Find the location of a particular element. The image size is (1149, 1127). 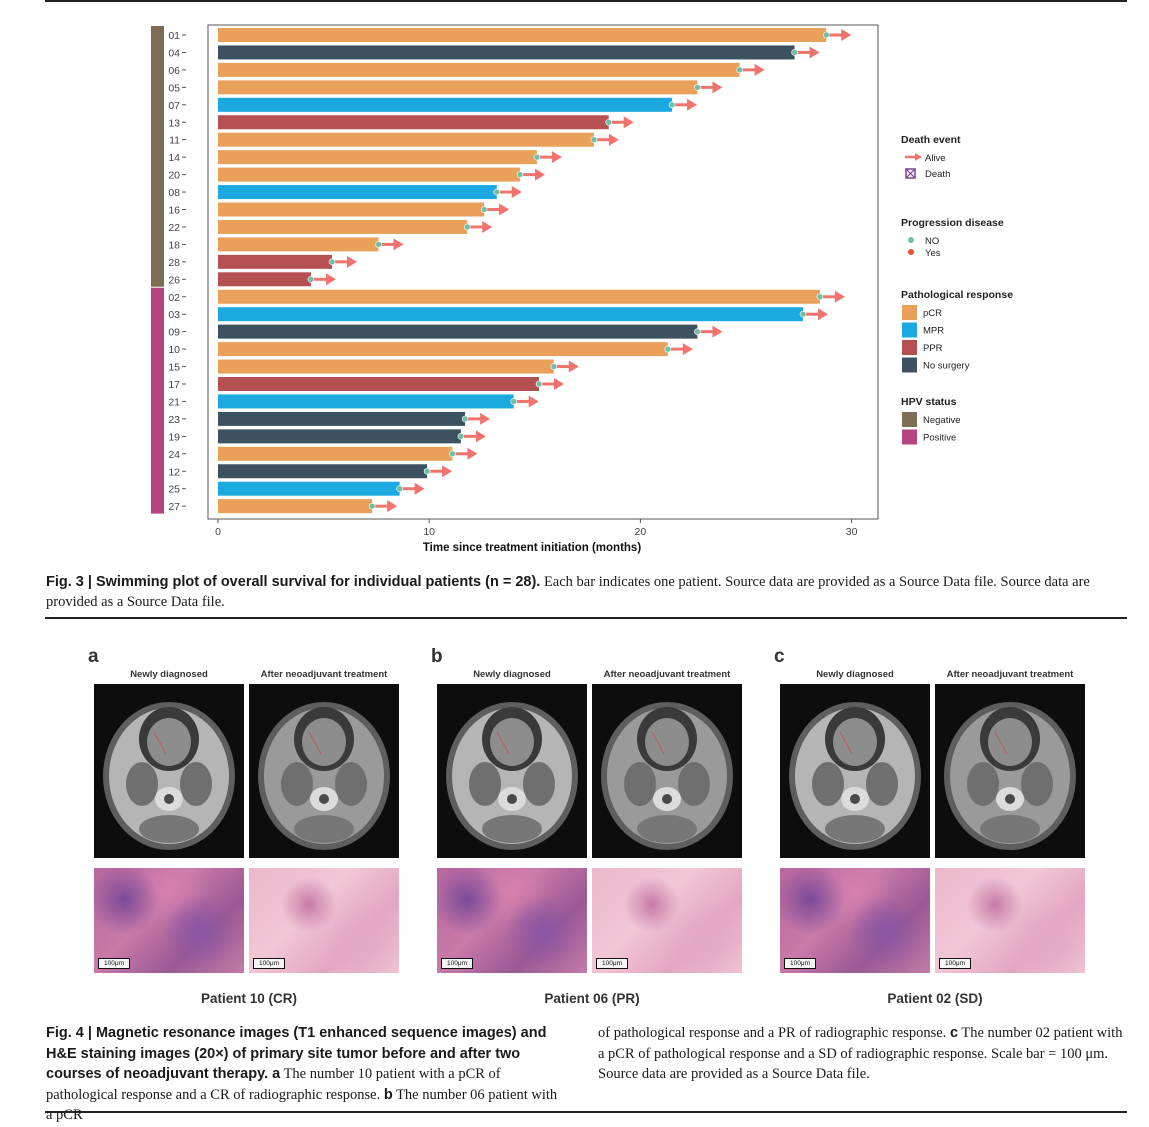

y-tick-label: 11 is located at coordinates (174, 141).